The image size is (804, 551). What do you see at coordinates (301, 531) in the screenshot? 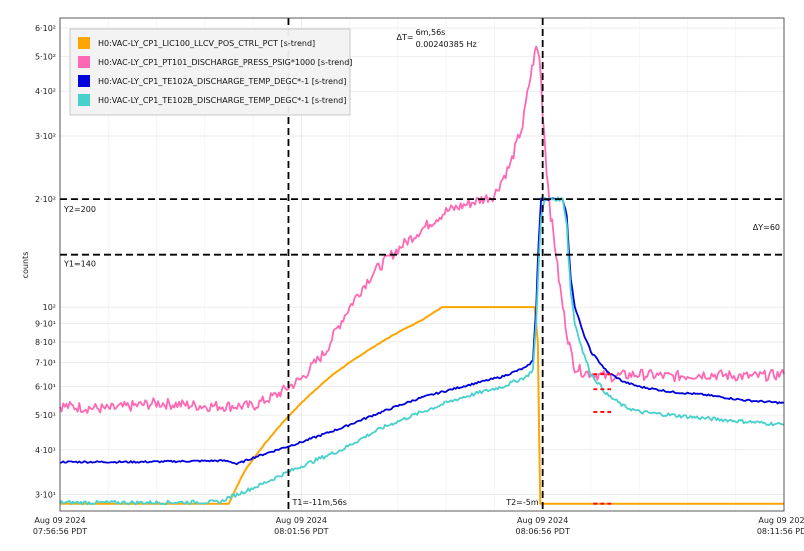
I see `x-tick-label: 08:01:56 PDT` at bounding box center [301, 531].